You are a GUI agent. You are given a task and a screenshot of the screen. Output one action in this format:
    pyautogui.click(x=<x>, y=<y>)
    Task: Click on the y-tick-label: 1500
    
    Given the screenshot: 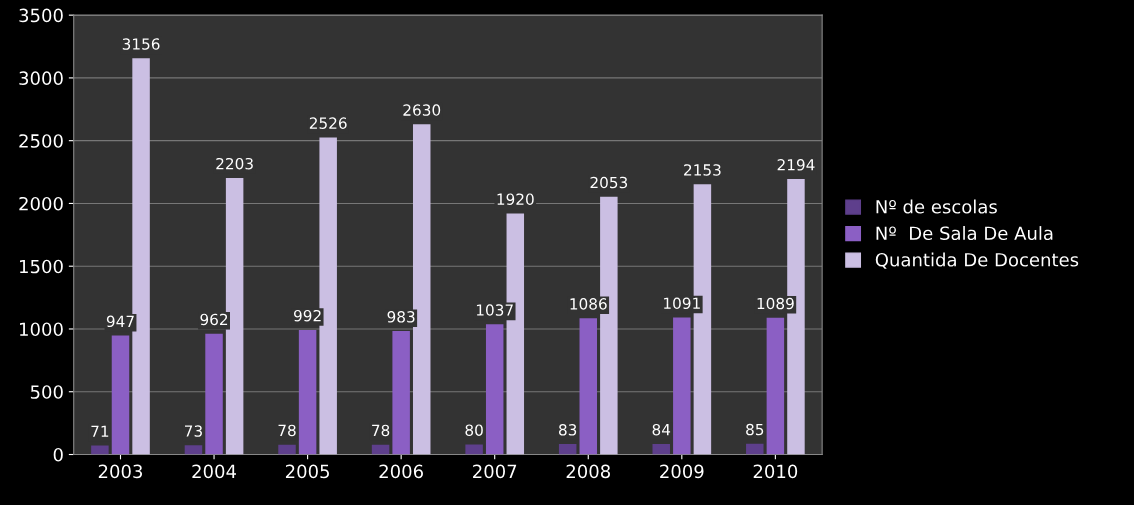 What is the action you would take?
    pyautogui.click(x=41, y=266)
    